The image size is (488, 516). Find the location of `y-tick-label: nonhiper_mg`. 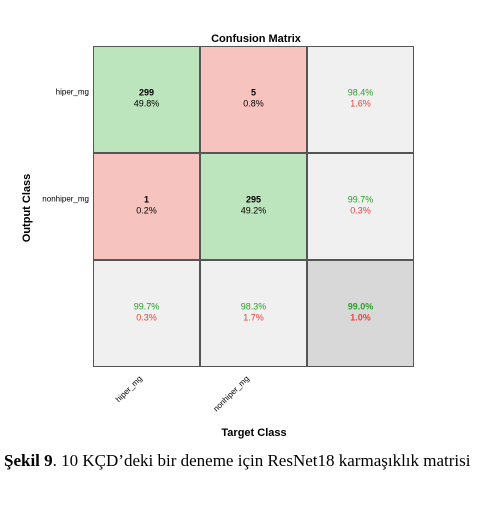

y-tick-label: nonhiper_mg is located at coordinates (65, 199).